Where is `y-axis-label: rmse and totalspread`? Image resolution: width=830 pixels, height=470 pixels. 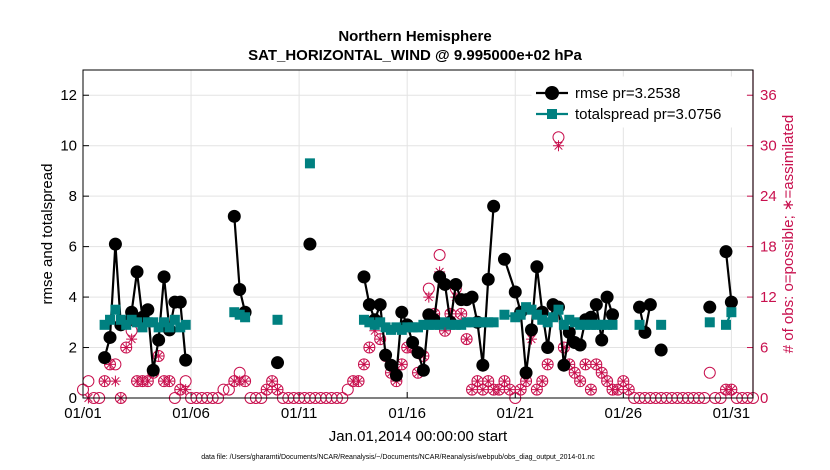 y-axis-label: rmse and totalspread is located at coordinates (47, 234).